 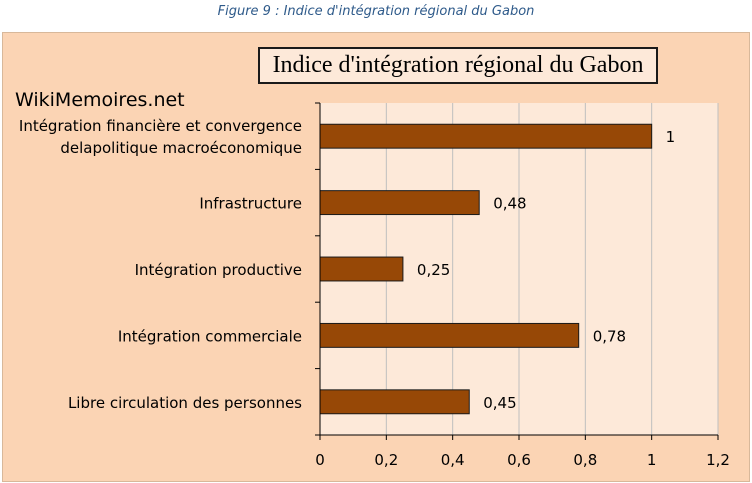 I want to click on category-label: Infrastructure, so click(x=250, y=204).